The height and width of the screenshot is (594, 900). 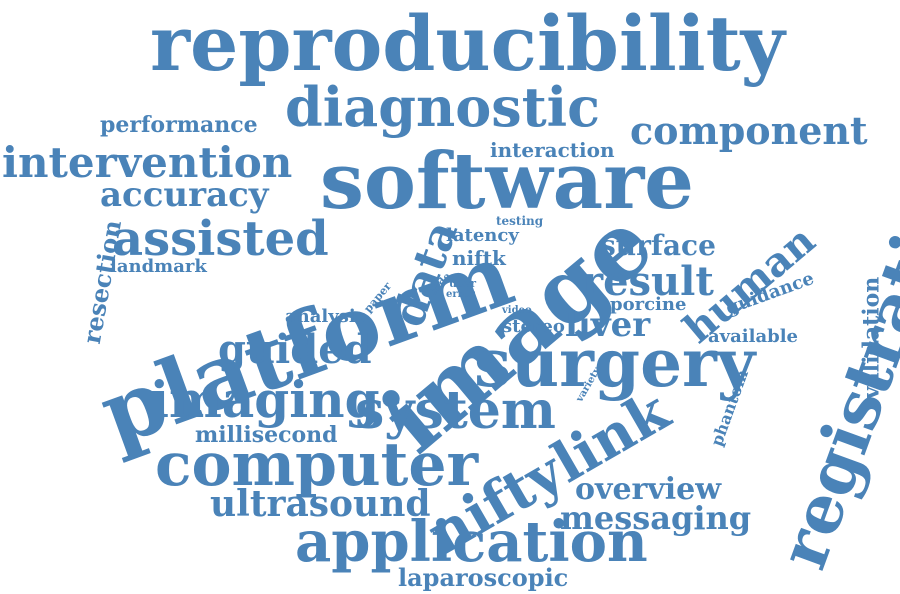 I want to click on word-guided: guided, so click(x=295, y=349).